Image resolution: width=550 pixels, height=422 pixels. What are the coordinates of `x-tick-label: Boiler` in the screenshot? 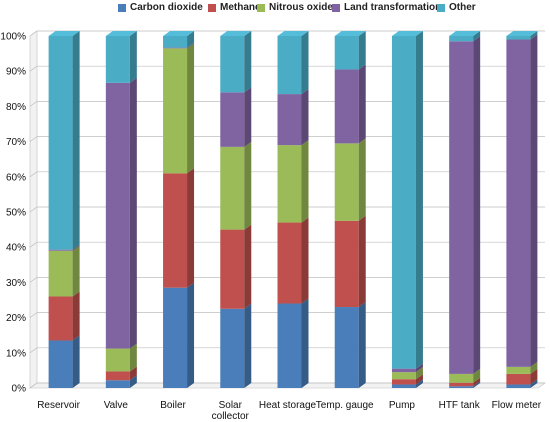 It's located at (173, 405).